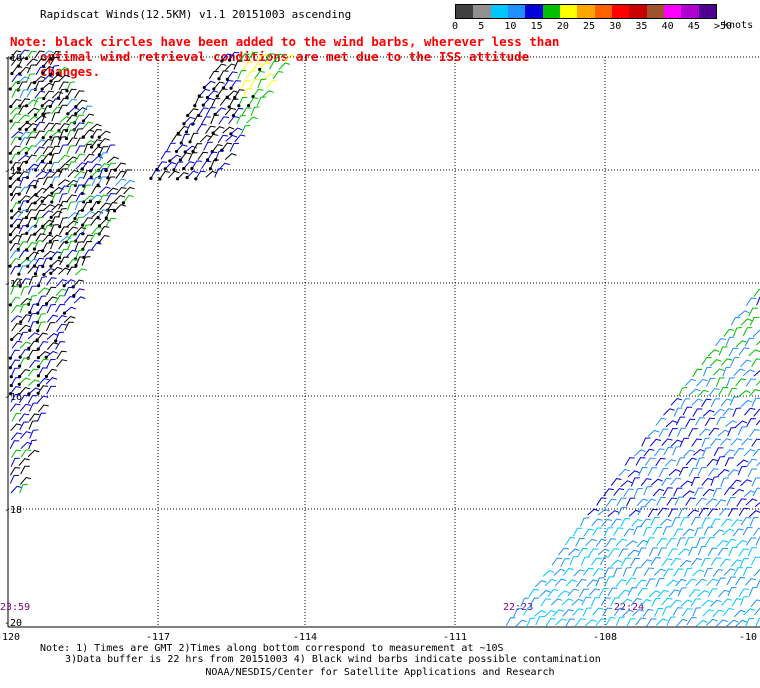 The width and height of the screenshot is (760, 688). I want to click on lat-label: -12, so click(13, 171).